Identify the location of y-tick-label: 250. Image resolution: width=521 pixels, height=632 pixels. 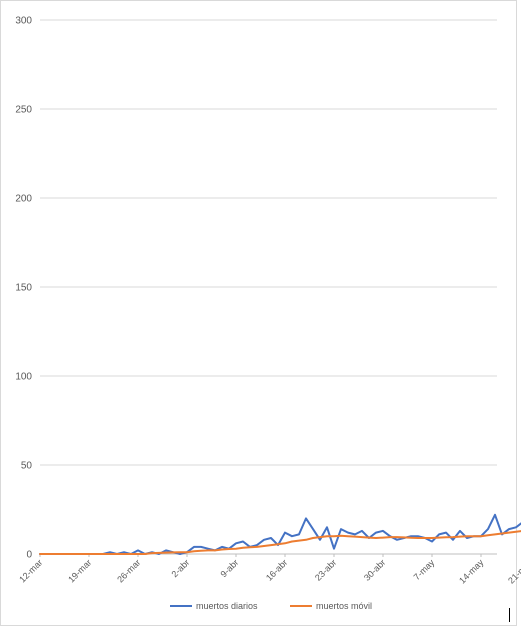
(23, 110).